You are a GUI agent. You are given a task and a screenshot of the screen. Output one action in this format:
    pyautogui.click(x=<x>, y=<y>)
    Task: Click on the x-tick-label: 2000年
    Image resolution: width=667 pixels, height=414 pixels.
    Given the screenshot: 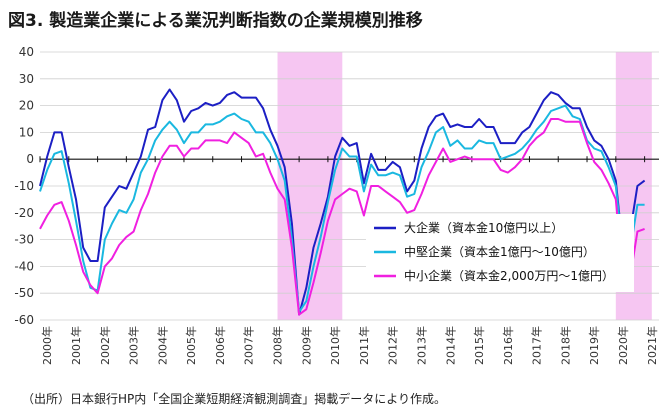 What is the action you would take?
    pyautogui.click(x=47, y=345)
    